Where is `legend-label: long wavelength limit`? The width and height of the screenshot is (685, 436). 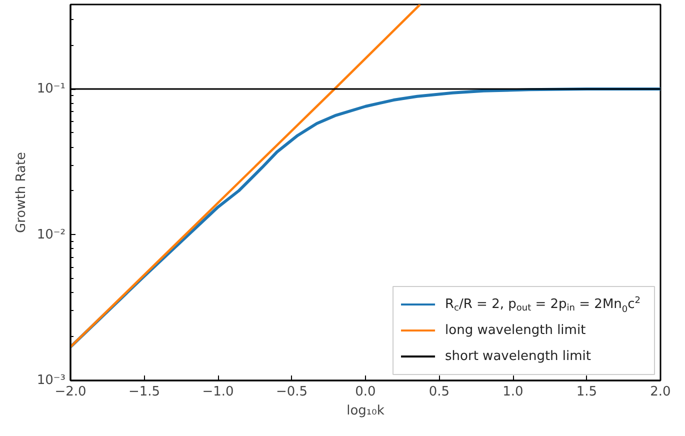 legend-label: long wavelength limit is located at coordinates (515, 330).